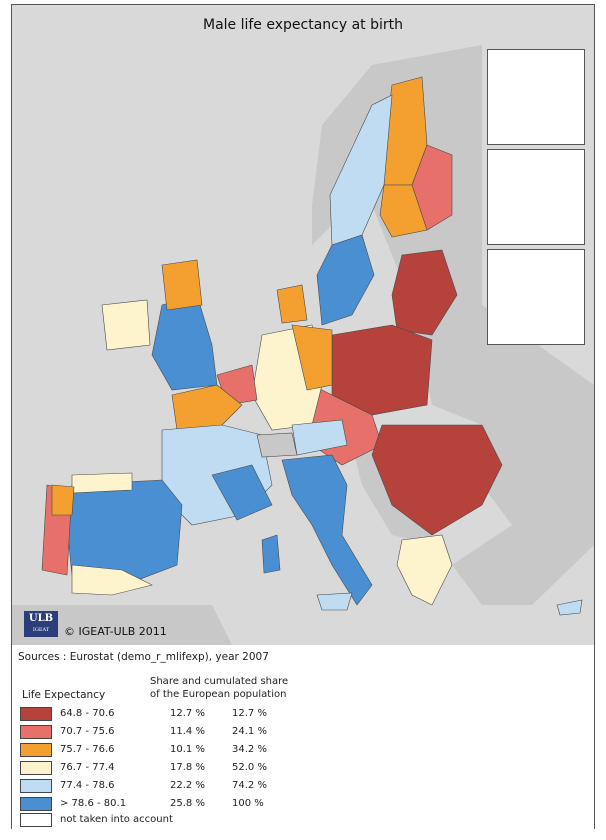 This screenshot has width=606, height=840. I want to click on legend-range: 64.8 - 70.6, so click(87, 713).